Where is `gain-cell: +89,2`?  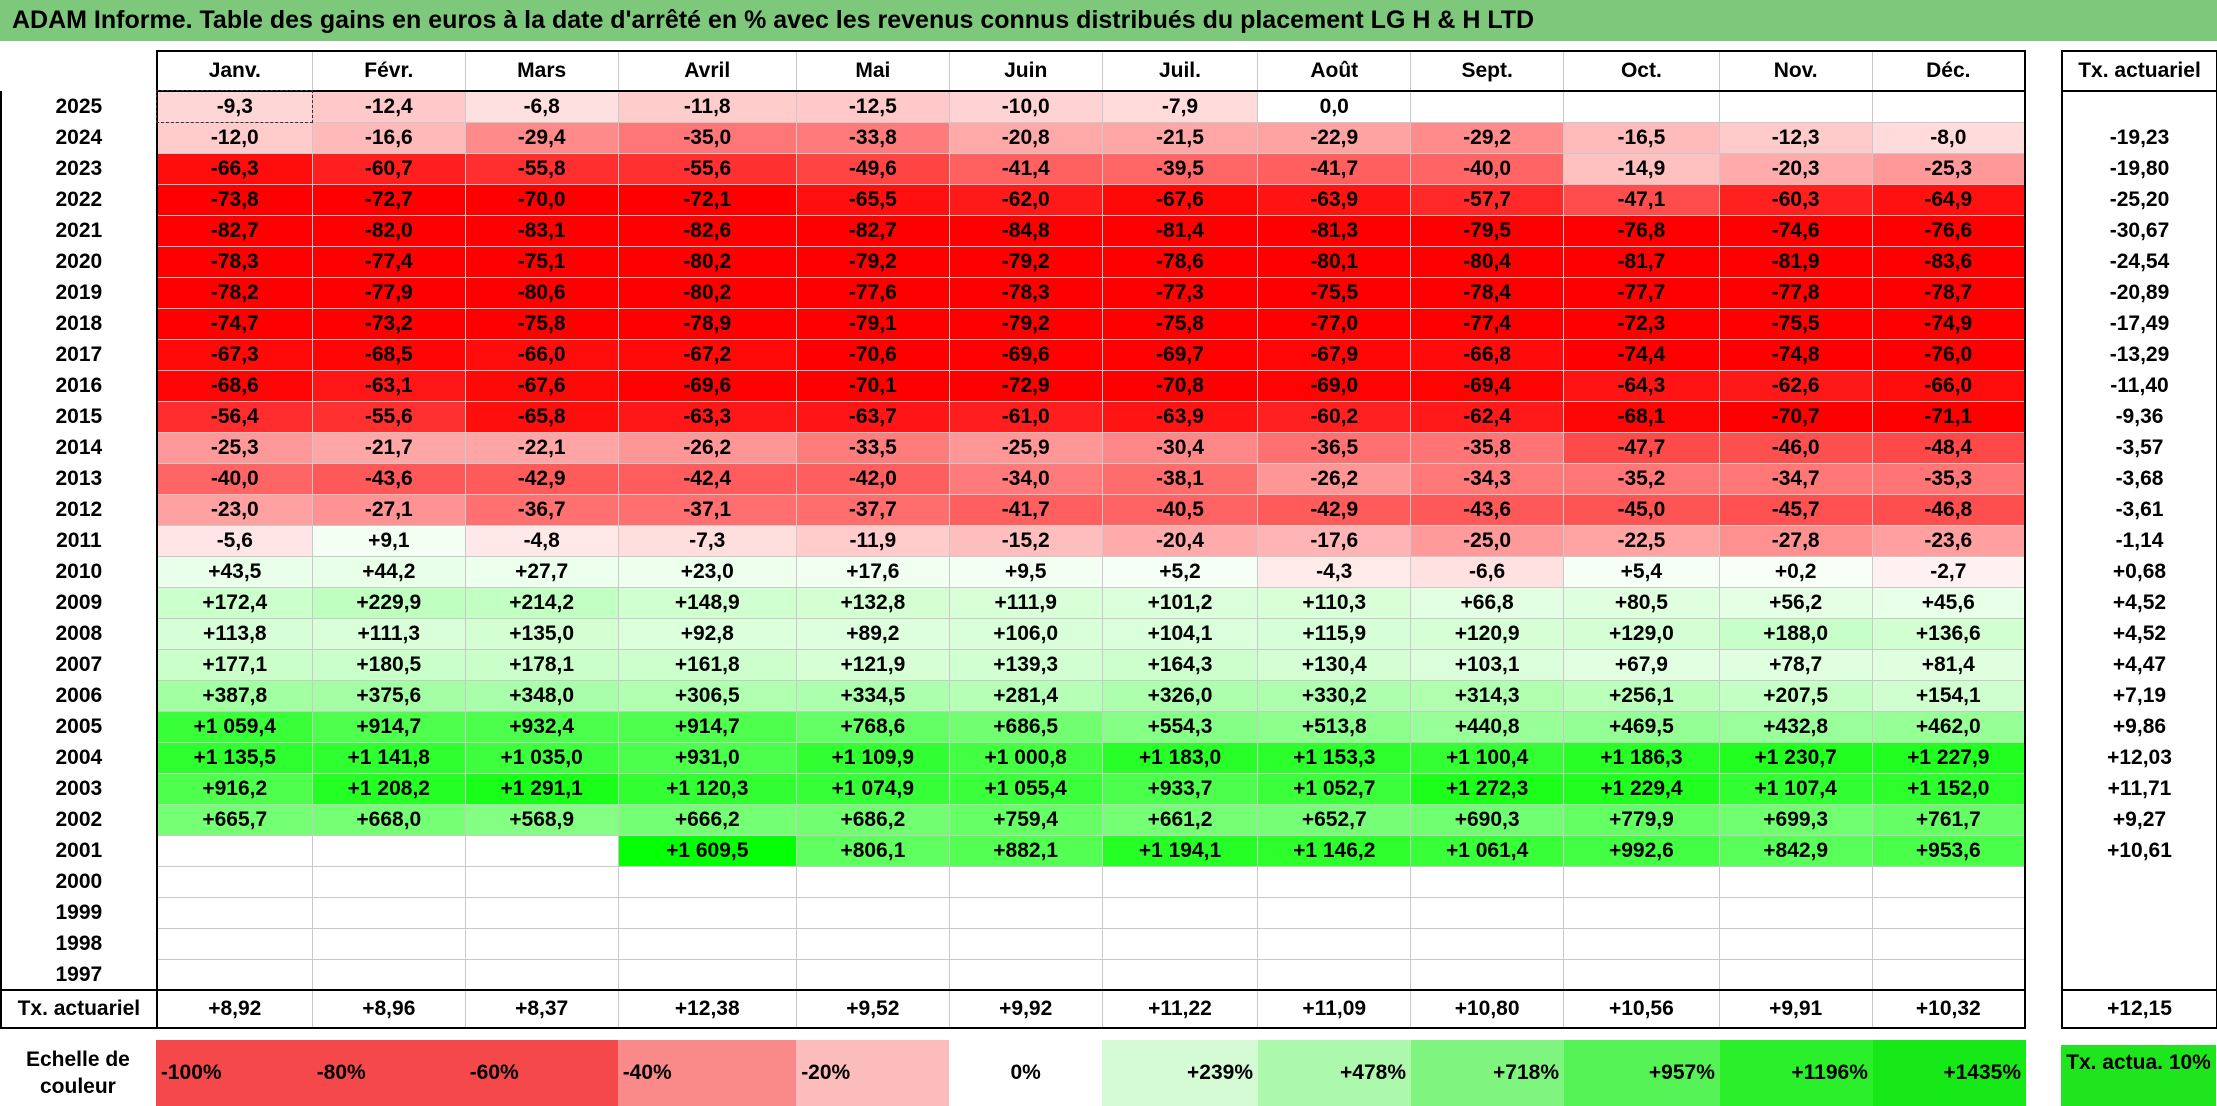
gain-cell: +89,2 is located at coordinates (872, 633).